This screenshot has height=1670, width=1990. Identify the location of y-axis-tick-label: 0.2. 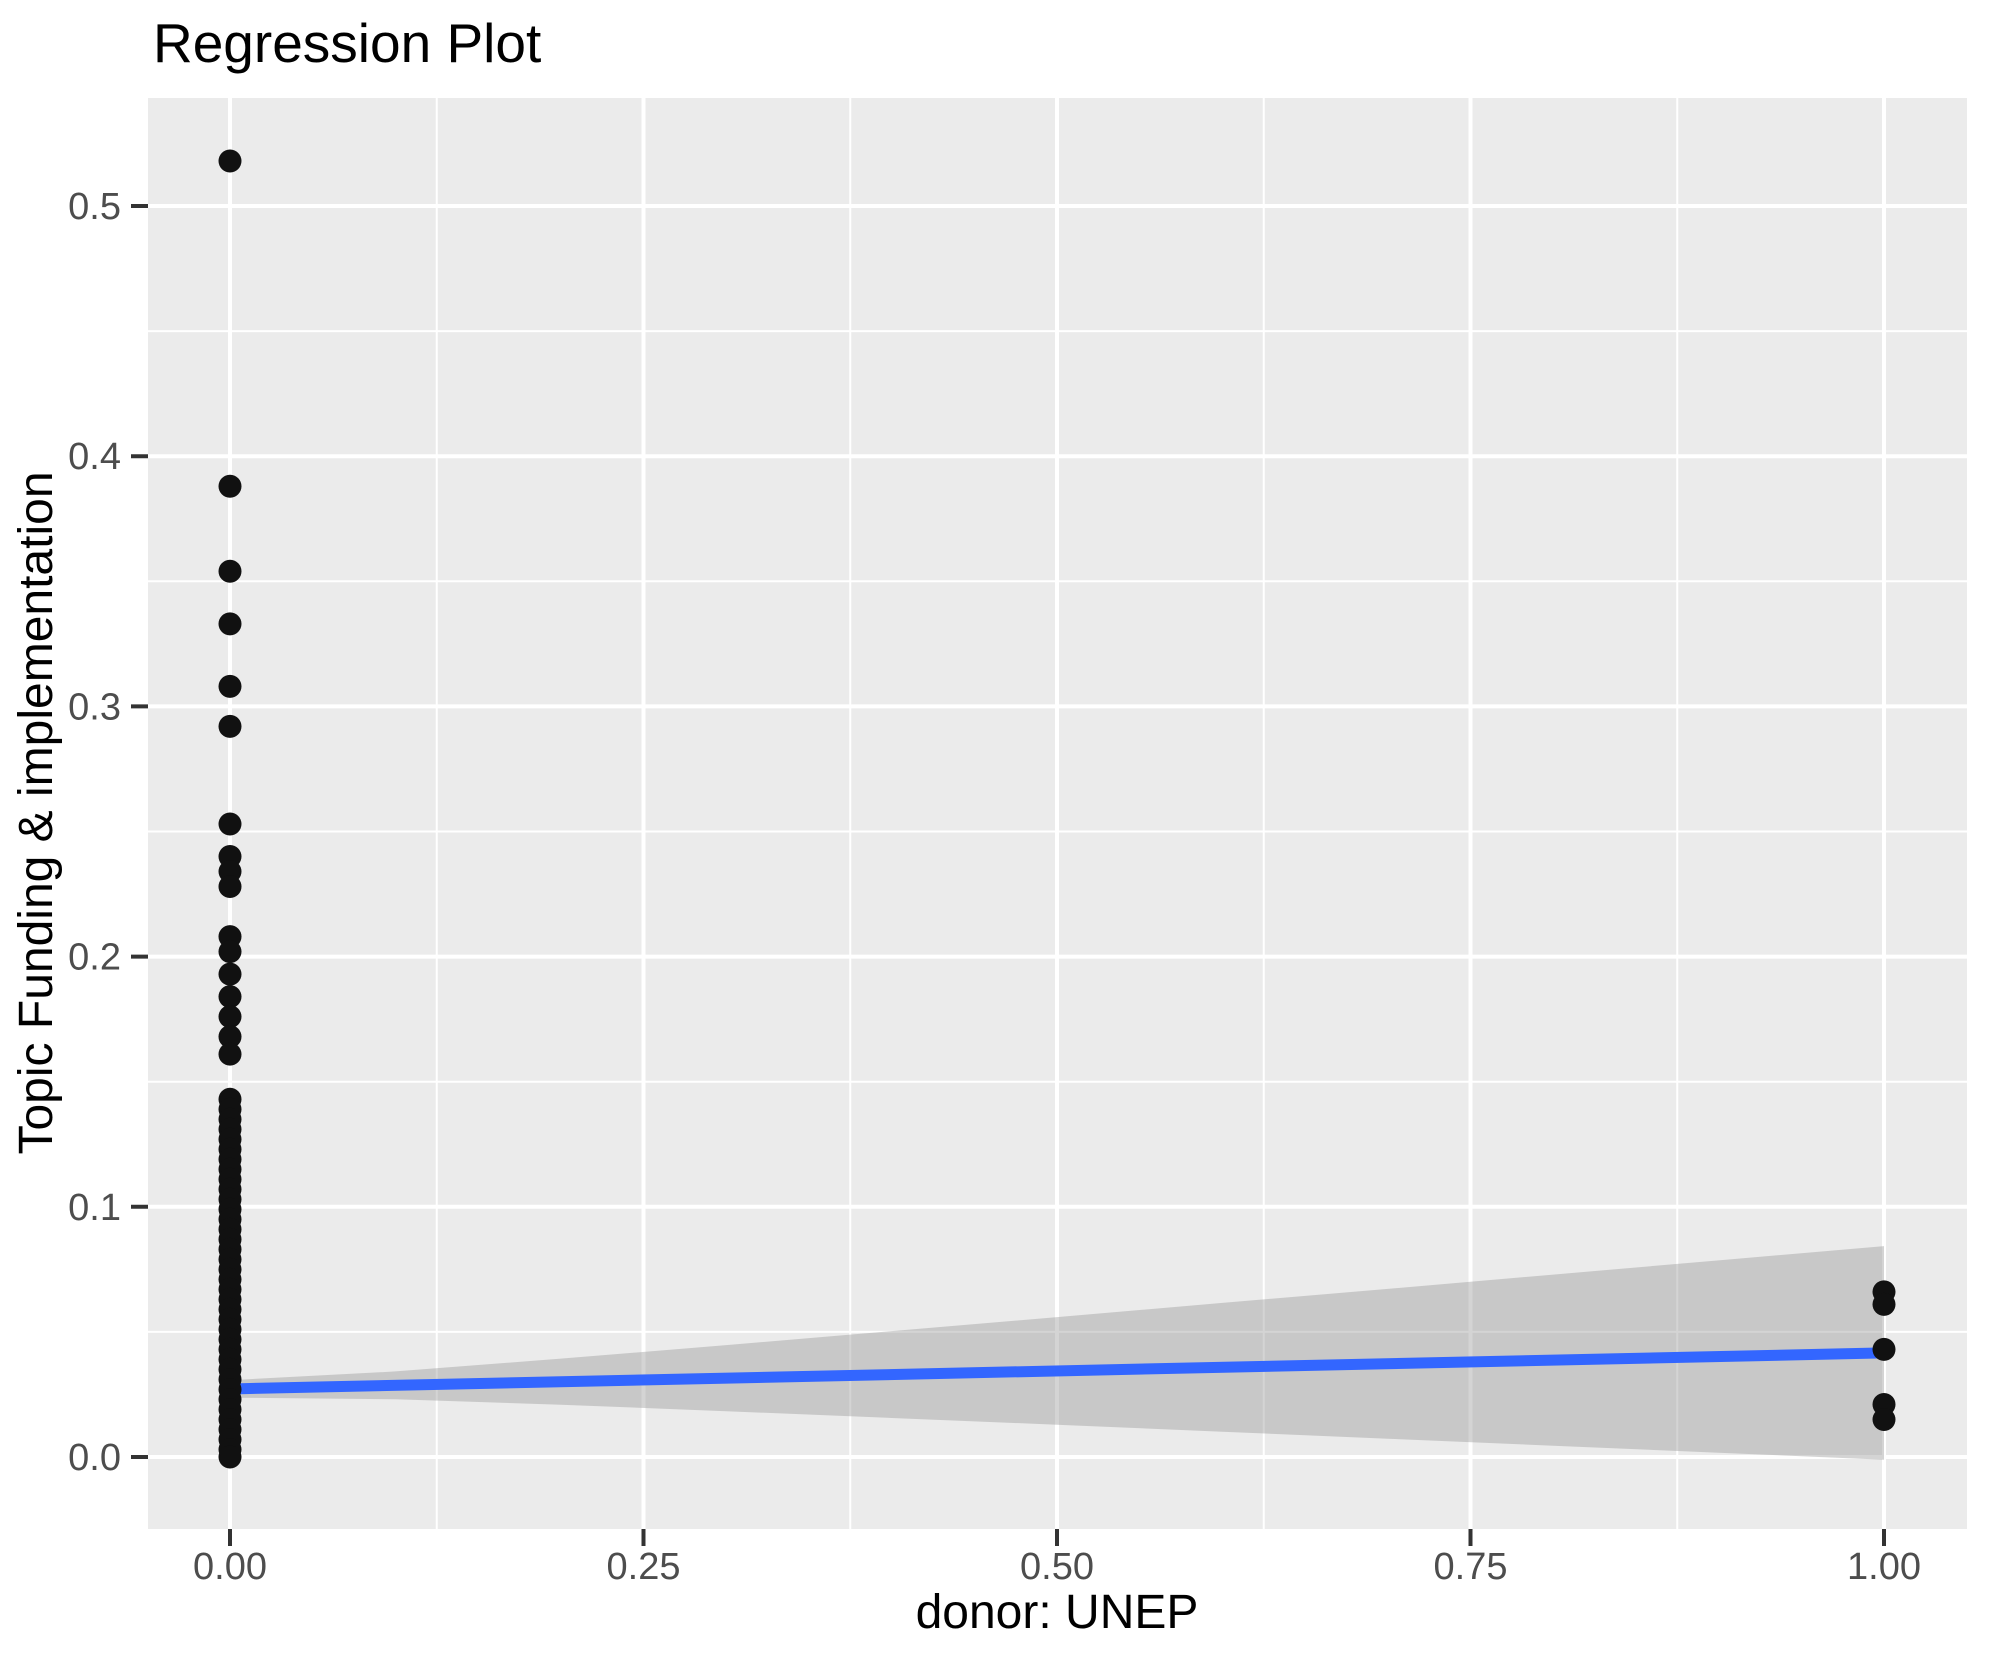
(94, 958).